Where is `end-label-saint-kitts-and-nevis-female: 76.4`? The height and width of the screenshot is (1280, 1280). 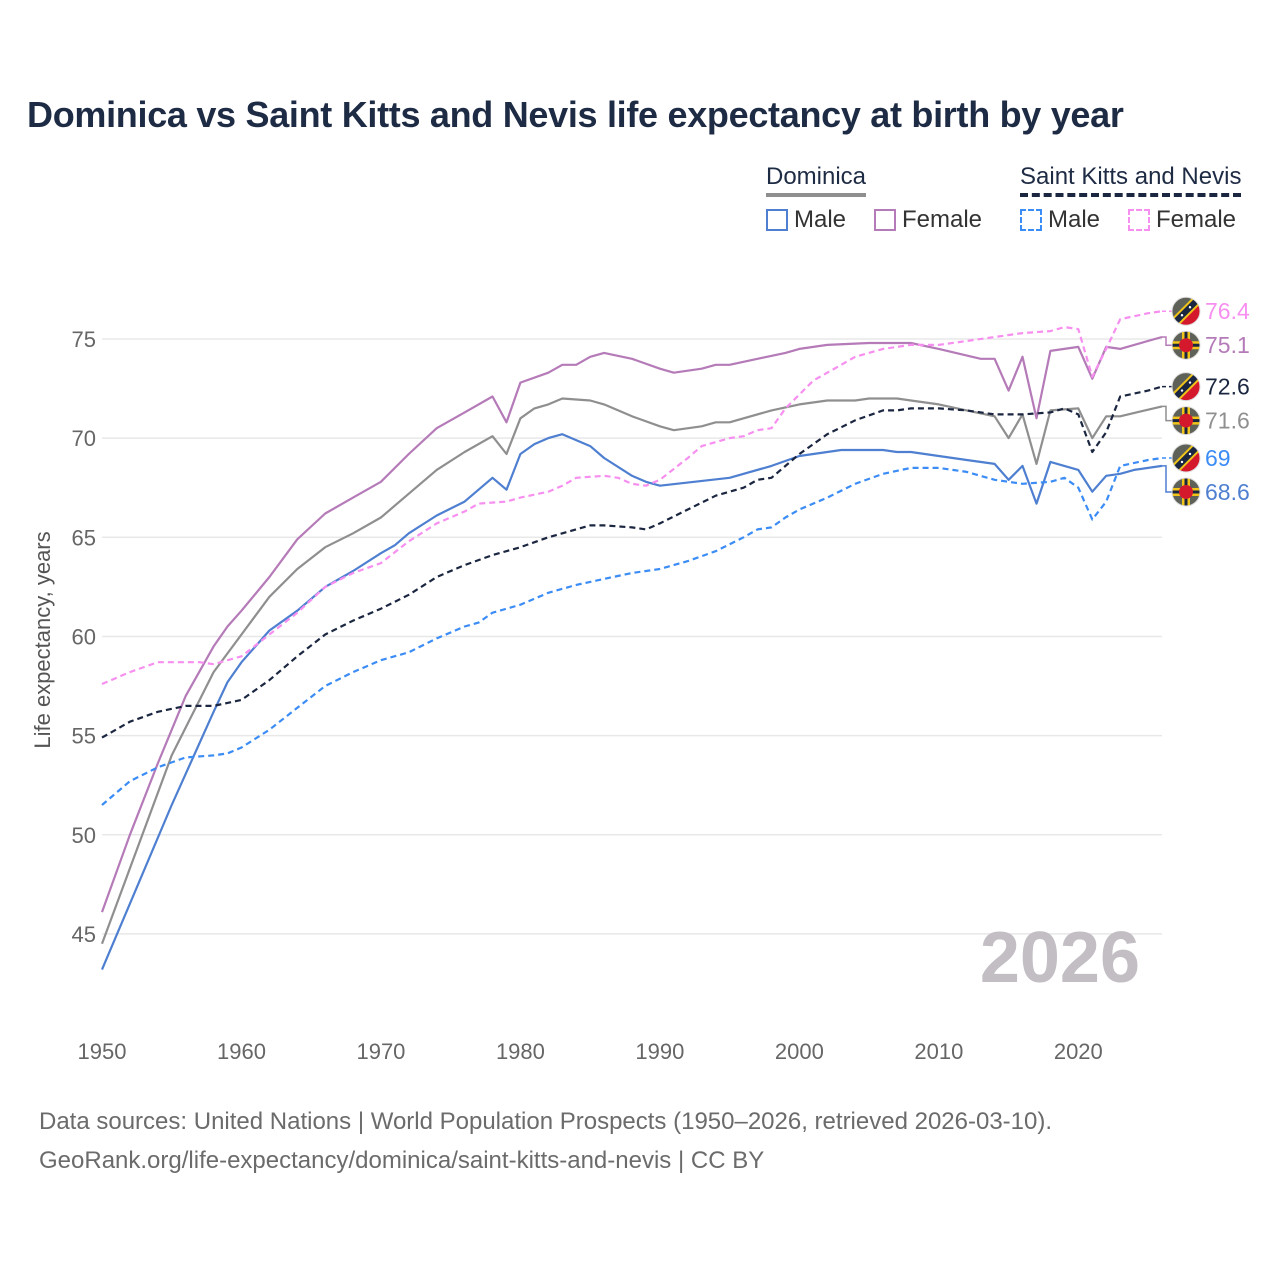
end-label-saint-kitts-and-nevis-female: 76.4 is located at coordinates (1206, 311).